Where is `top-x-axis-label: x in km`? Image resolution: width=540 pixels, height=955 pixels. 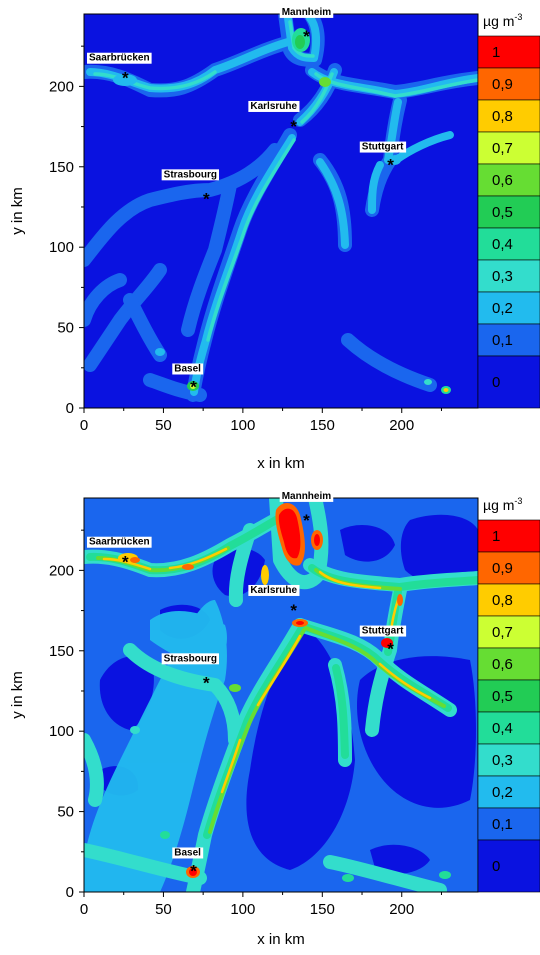
top-x-axis-label: x in km is located at coordinates (281, 463).